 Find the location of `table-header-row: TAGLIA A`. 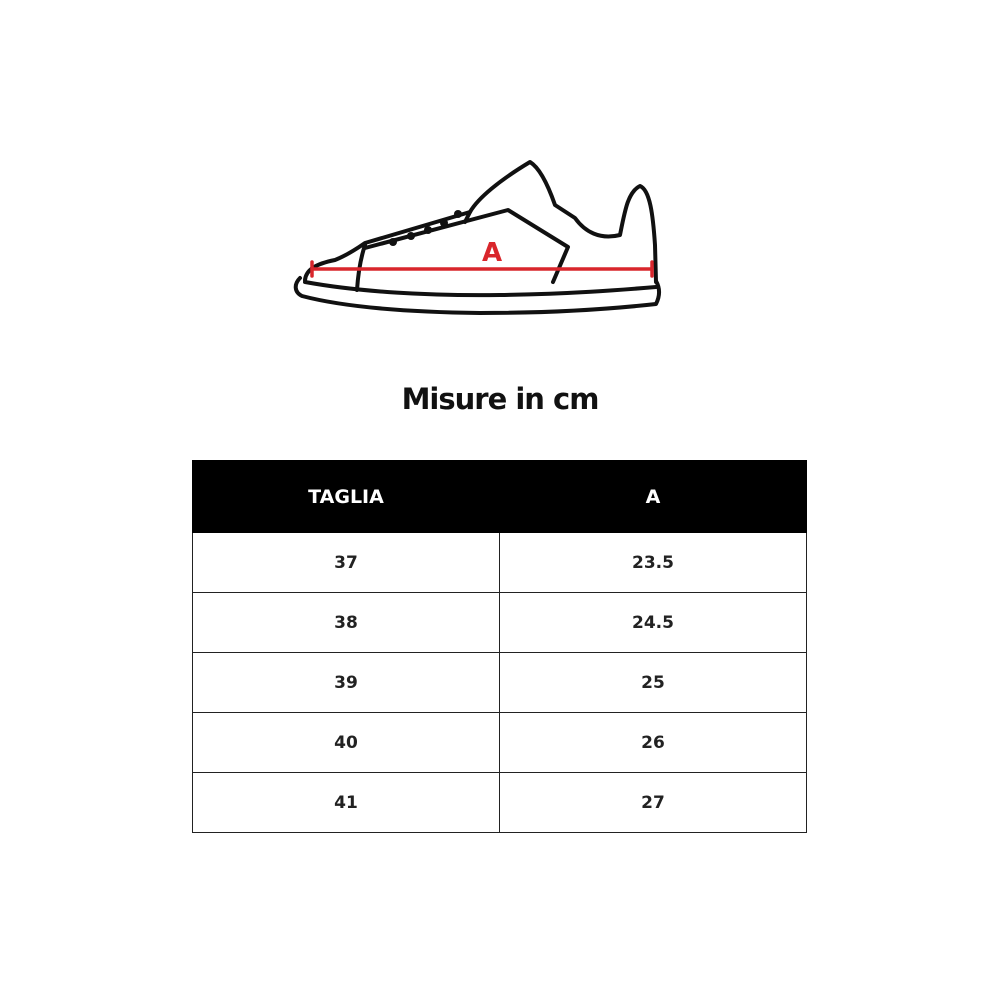

table-header-row: TAGLIA A is located at coordinates (499, 496).